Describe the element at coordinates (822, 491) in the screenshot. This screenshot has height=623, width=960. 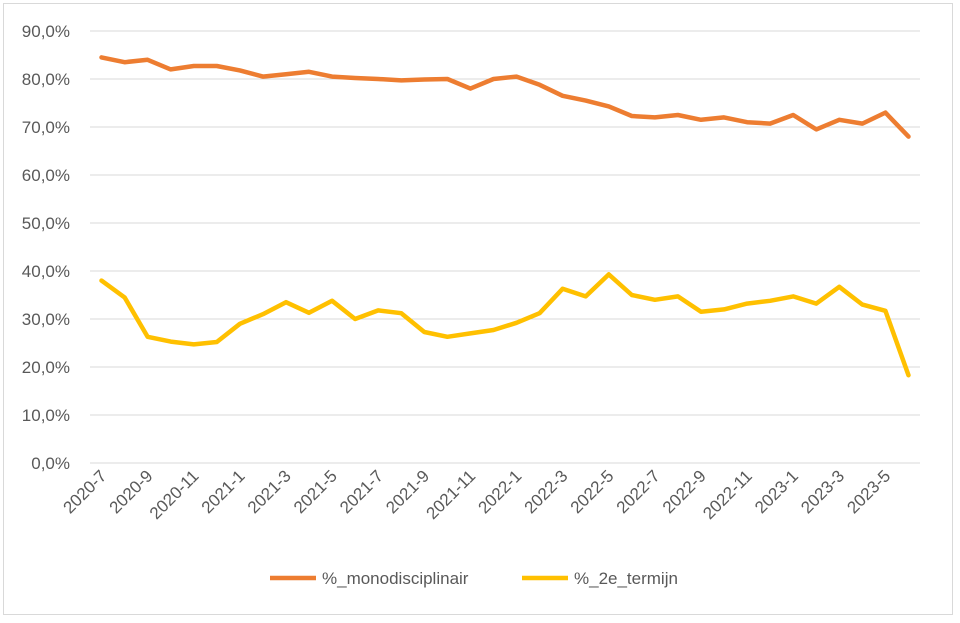
I see `x-tick-label: 2023-3` at that location.